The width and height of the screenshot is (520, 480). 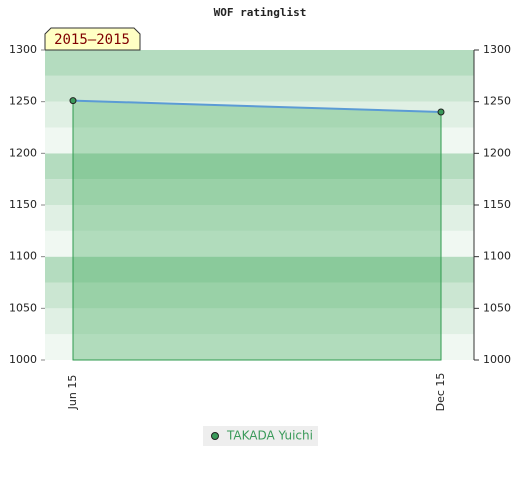 What do you see at coordinates (72, 393) in the screenshot?
I see `x-tick-label: Jun 15` at bounding box center [72, 393].